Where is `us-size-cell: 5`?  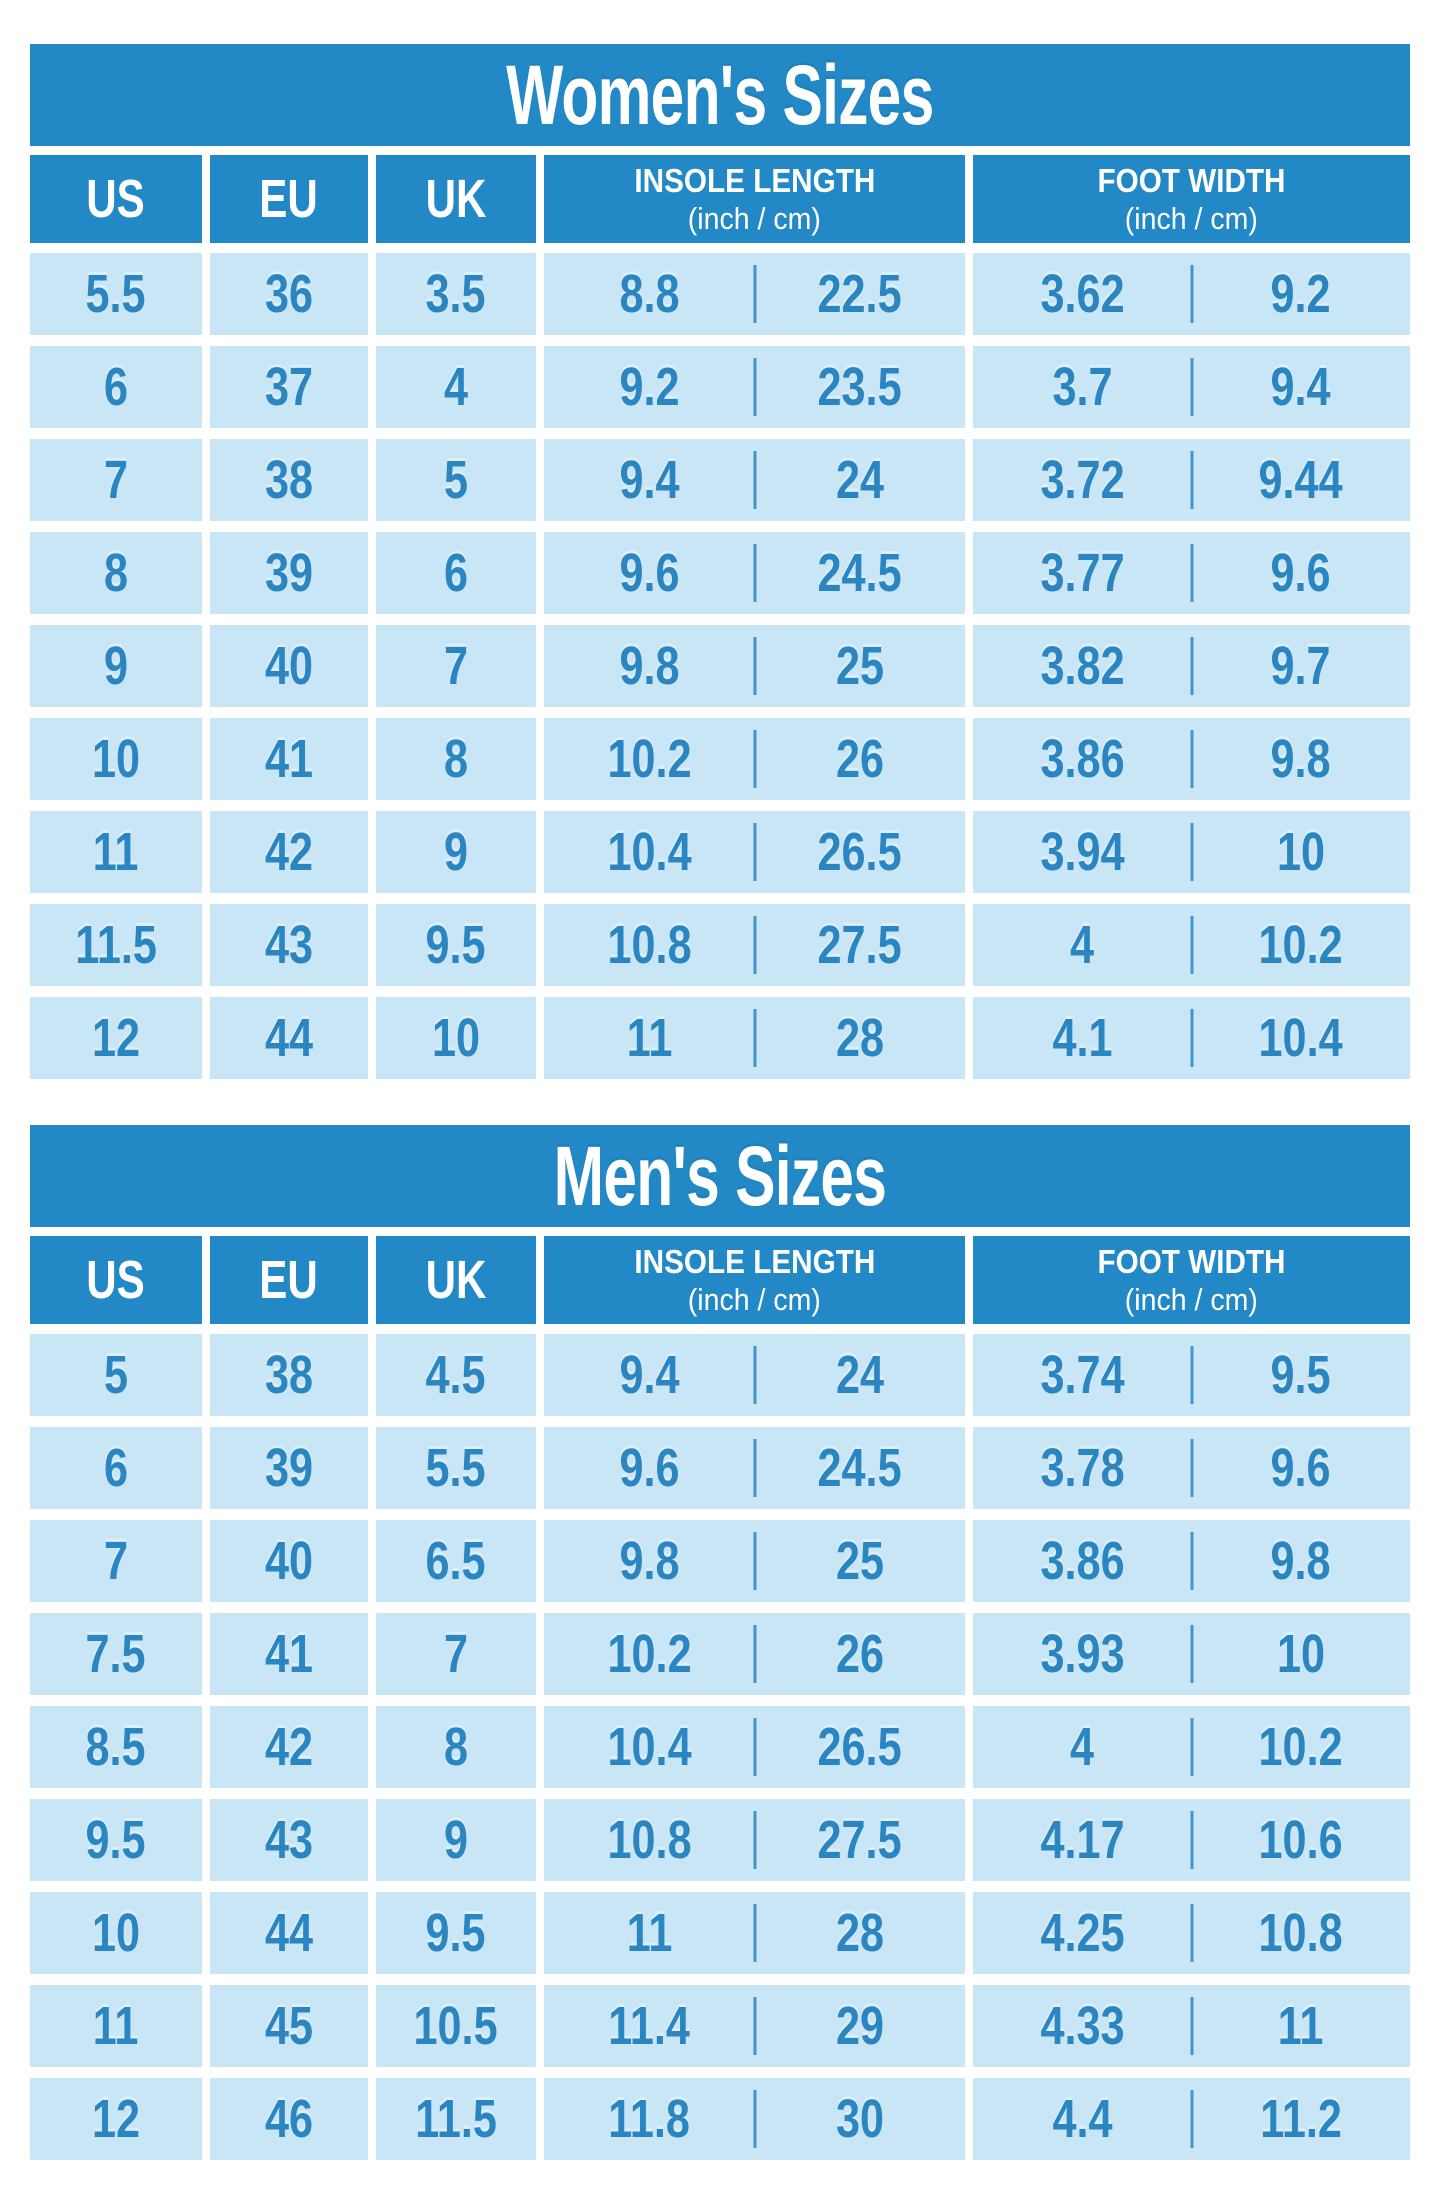 us-size-cell: 5 is located at coordinates (116, 1375).